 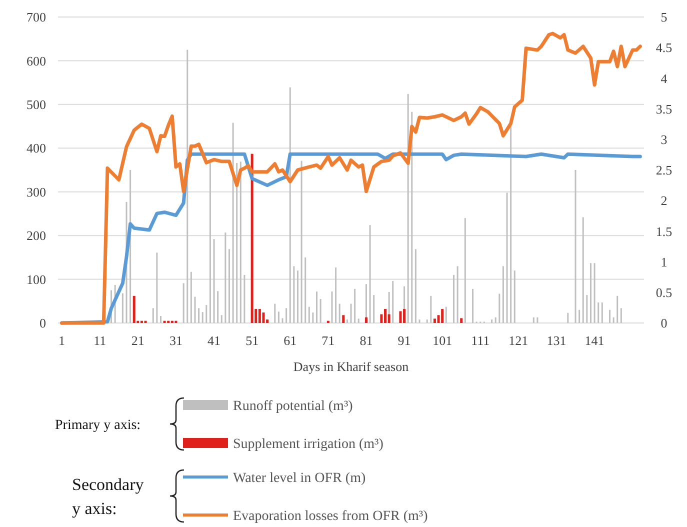 I want to click on legend-label: Runoff potential (m³), so click(x=293, y=406).